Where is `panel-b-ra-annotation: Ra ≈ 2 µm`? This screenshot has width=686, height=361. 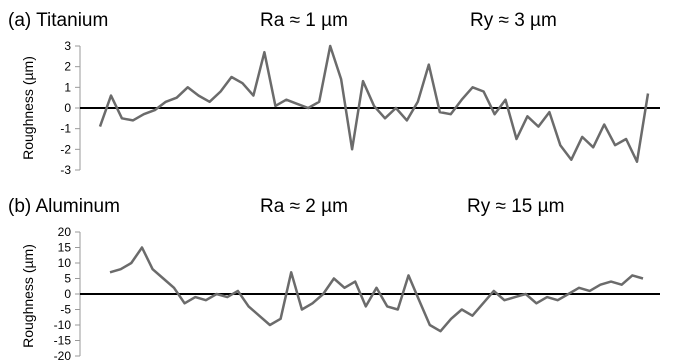 panel-b-ra-annotation: Ra ≈ 2 µm is located at coordinates (304, 206).